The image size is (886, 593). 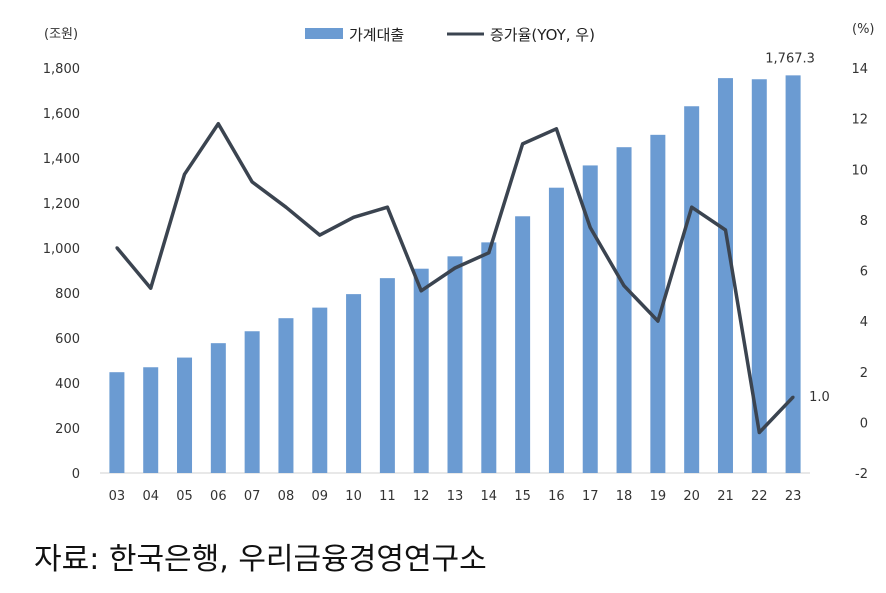 What do you see at coordinates (450, 35) in the screenshot?
I see `legend: 가계대출 증가율(YOY, 우)` at bounding box center [450, 35].